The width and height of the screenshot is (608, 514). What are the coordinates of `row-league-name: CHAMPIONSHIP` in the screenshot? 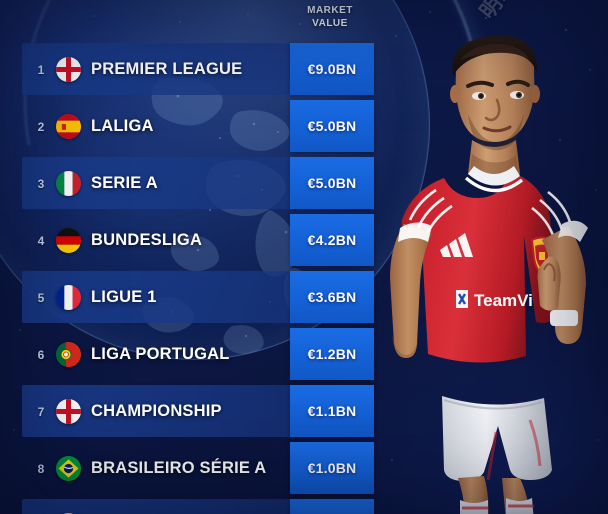 It's located at (156, 411).